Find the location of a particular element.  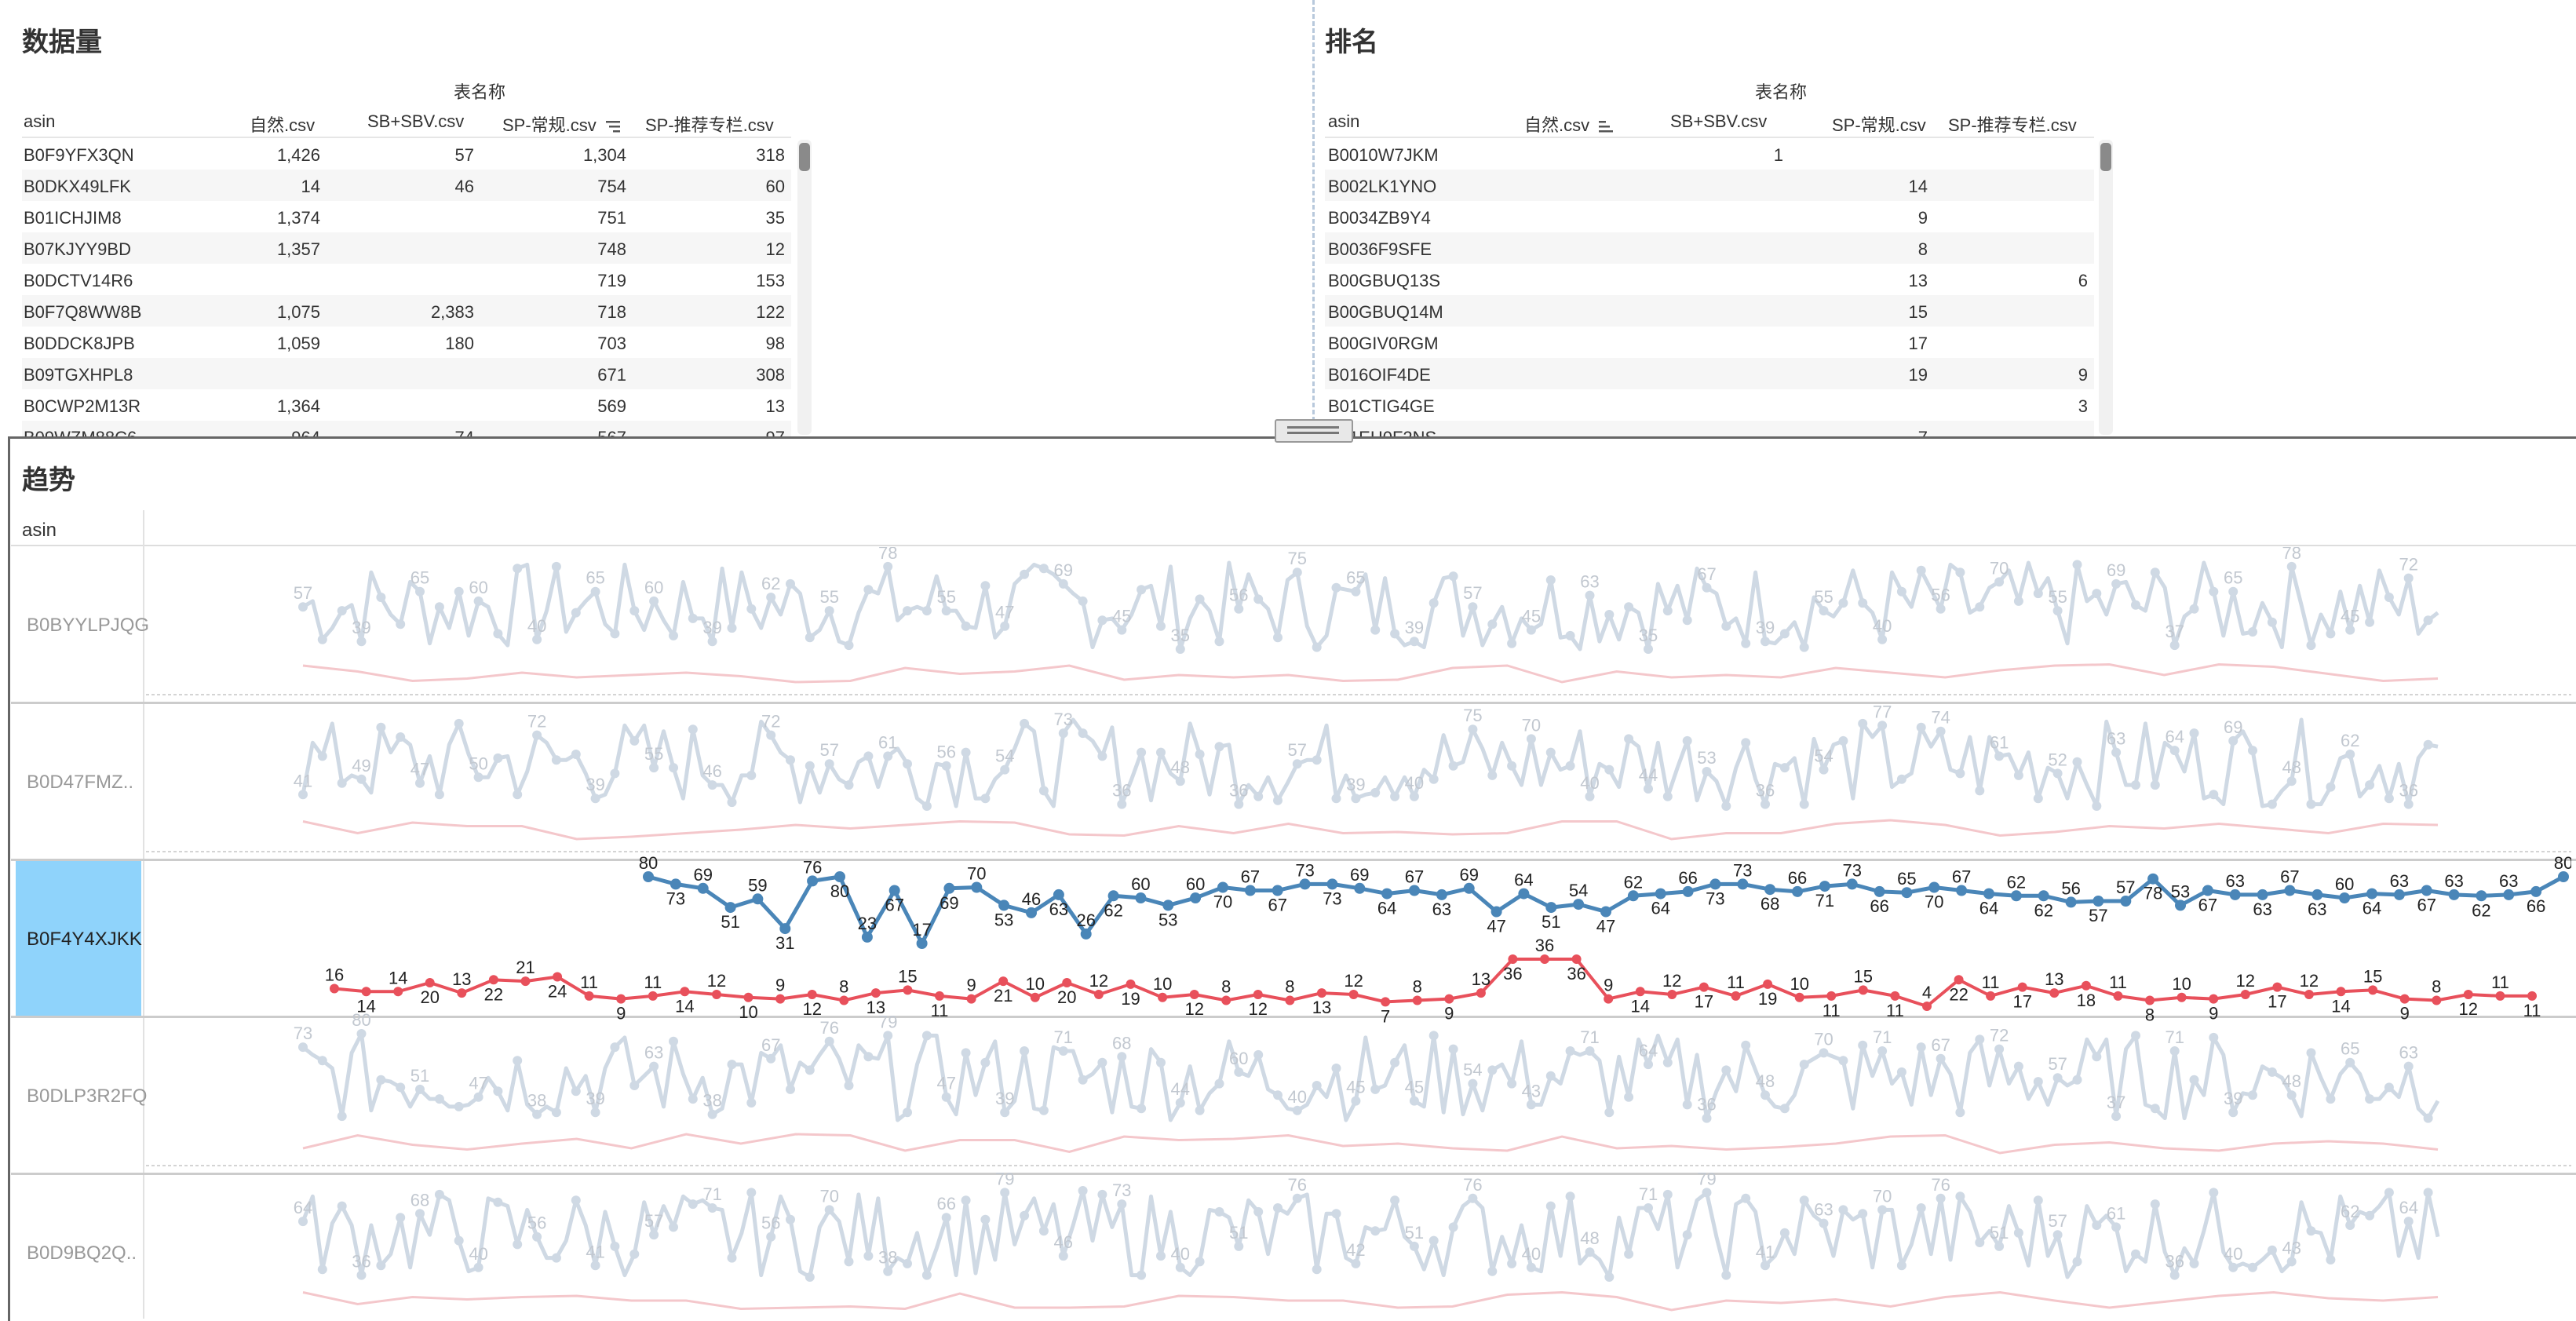

trend-asin-label: B0BYYLPJQG is located at coordinates (88, 625).